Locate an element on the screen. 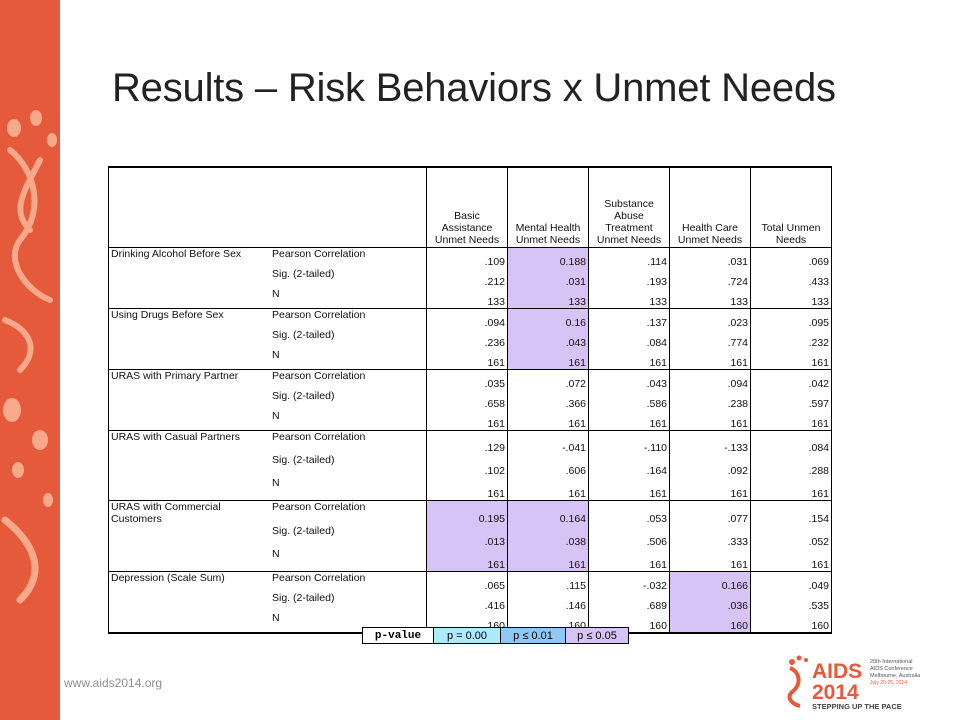 This screenshot has height=720, width=960. table-cell: .043 is located at coordinates (629, 379).